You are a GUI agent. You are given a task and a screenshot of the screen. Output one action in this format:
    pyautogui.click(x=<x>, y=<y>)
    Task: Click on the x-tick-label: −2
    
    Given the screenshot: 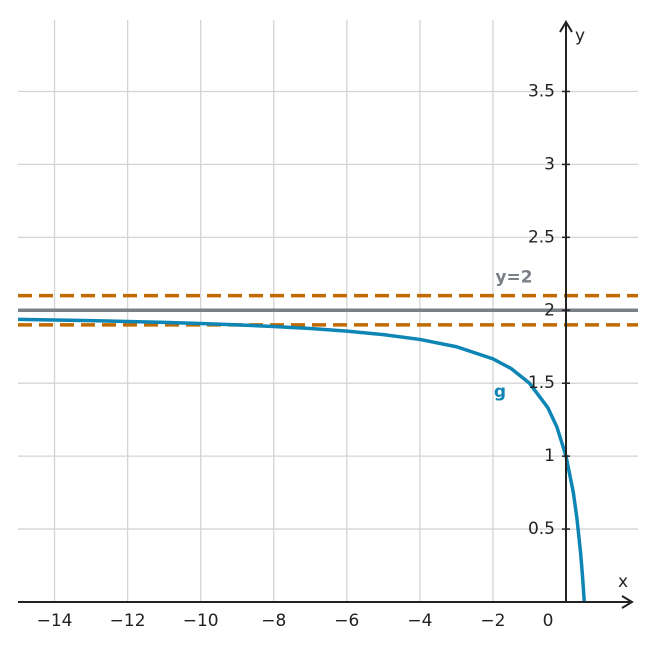 What is the action you would take?
    pyautogui.click(x=492, y=621)
    